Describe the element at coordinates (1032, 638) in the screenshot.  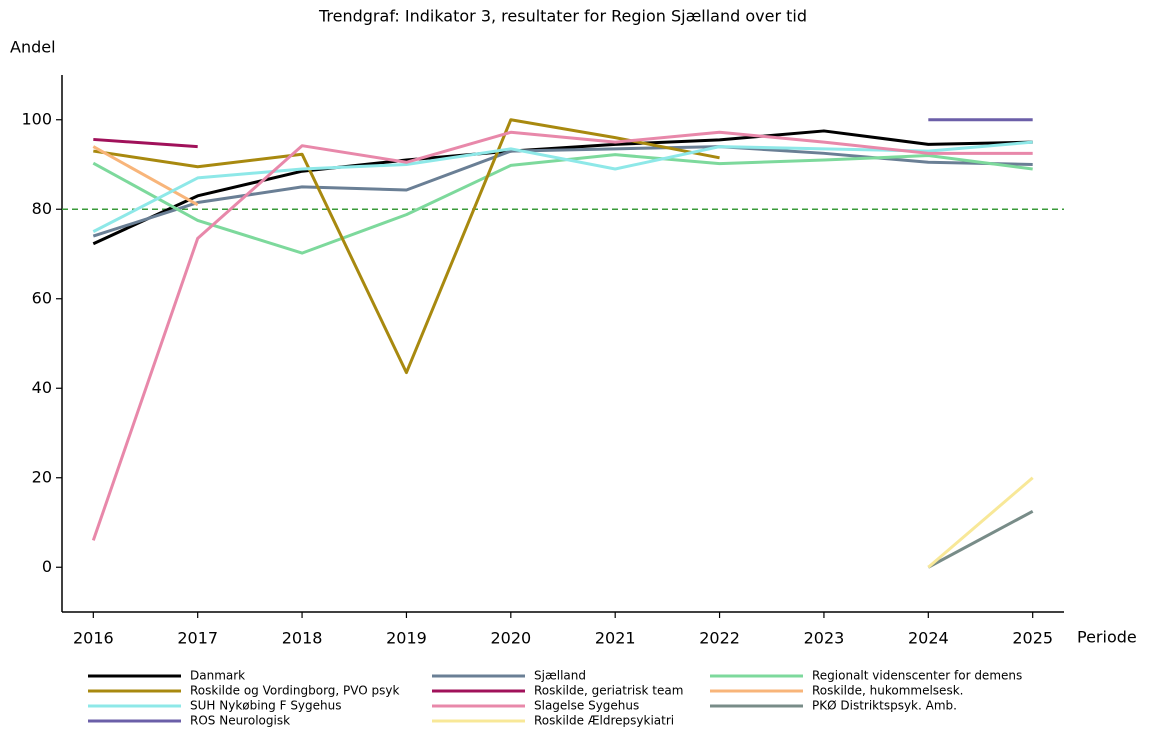
I see `x-tick-label: 2025` at that location.